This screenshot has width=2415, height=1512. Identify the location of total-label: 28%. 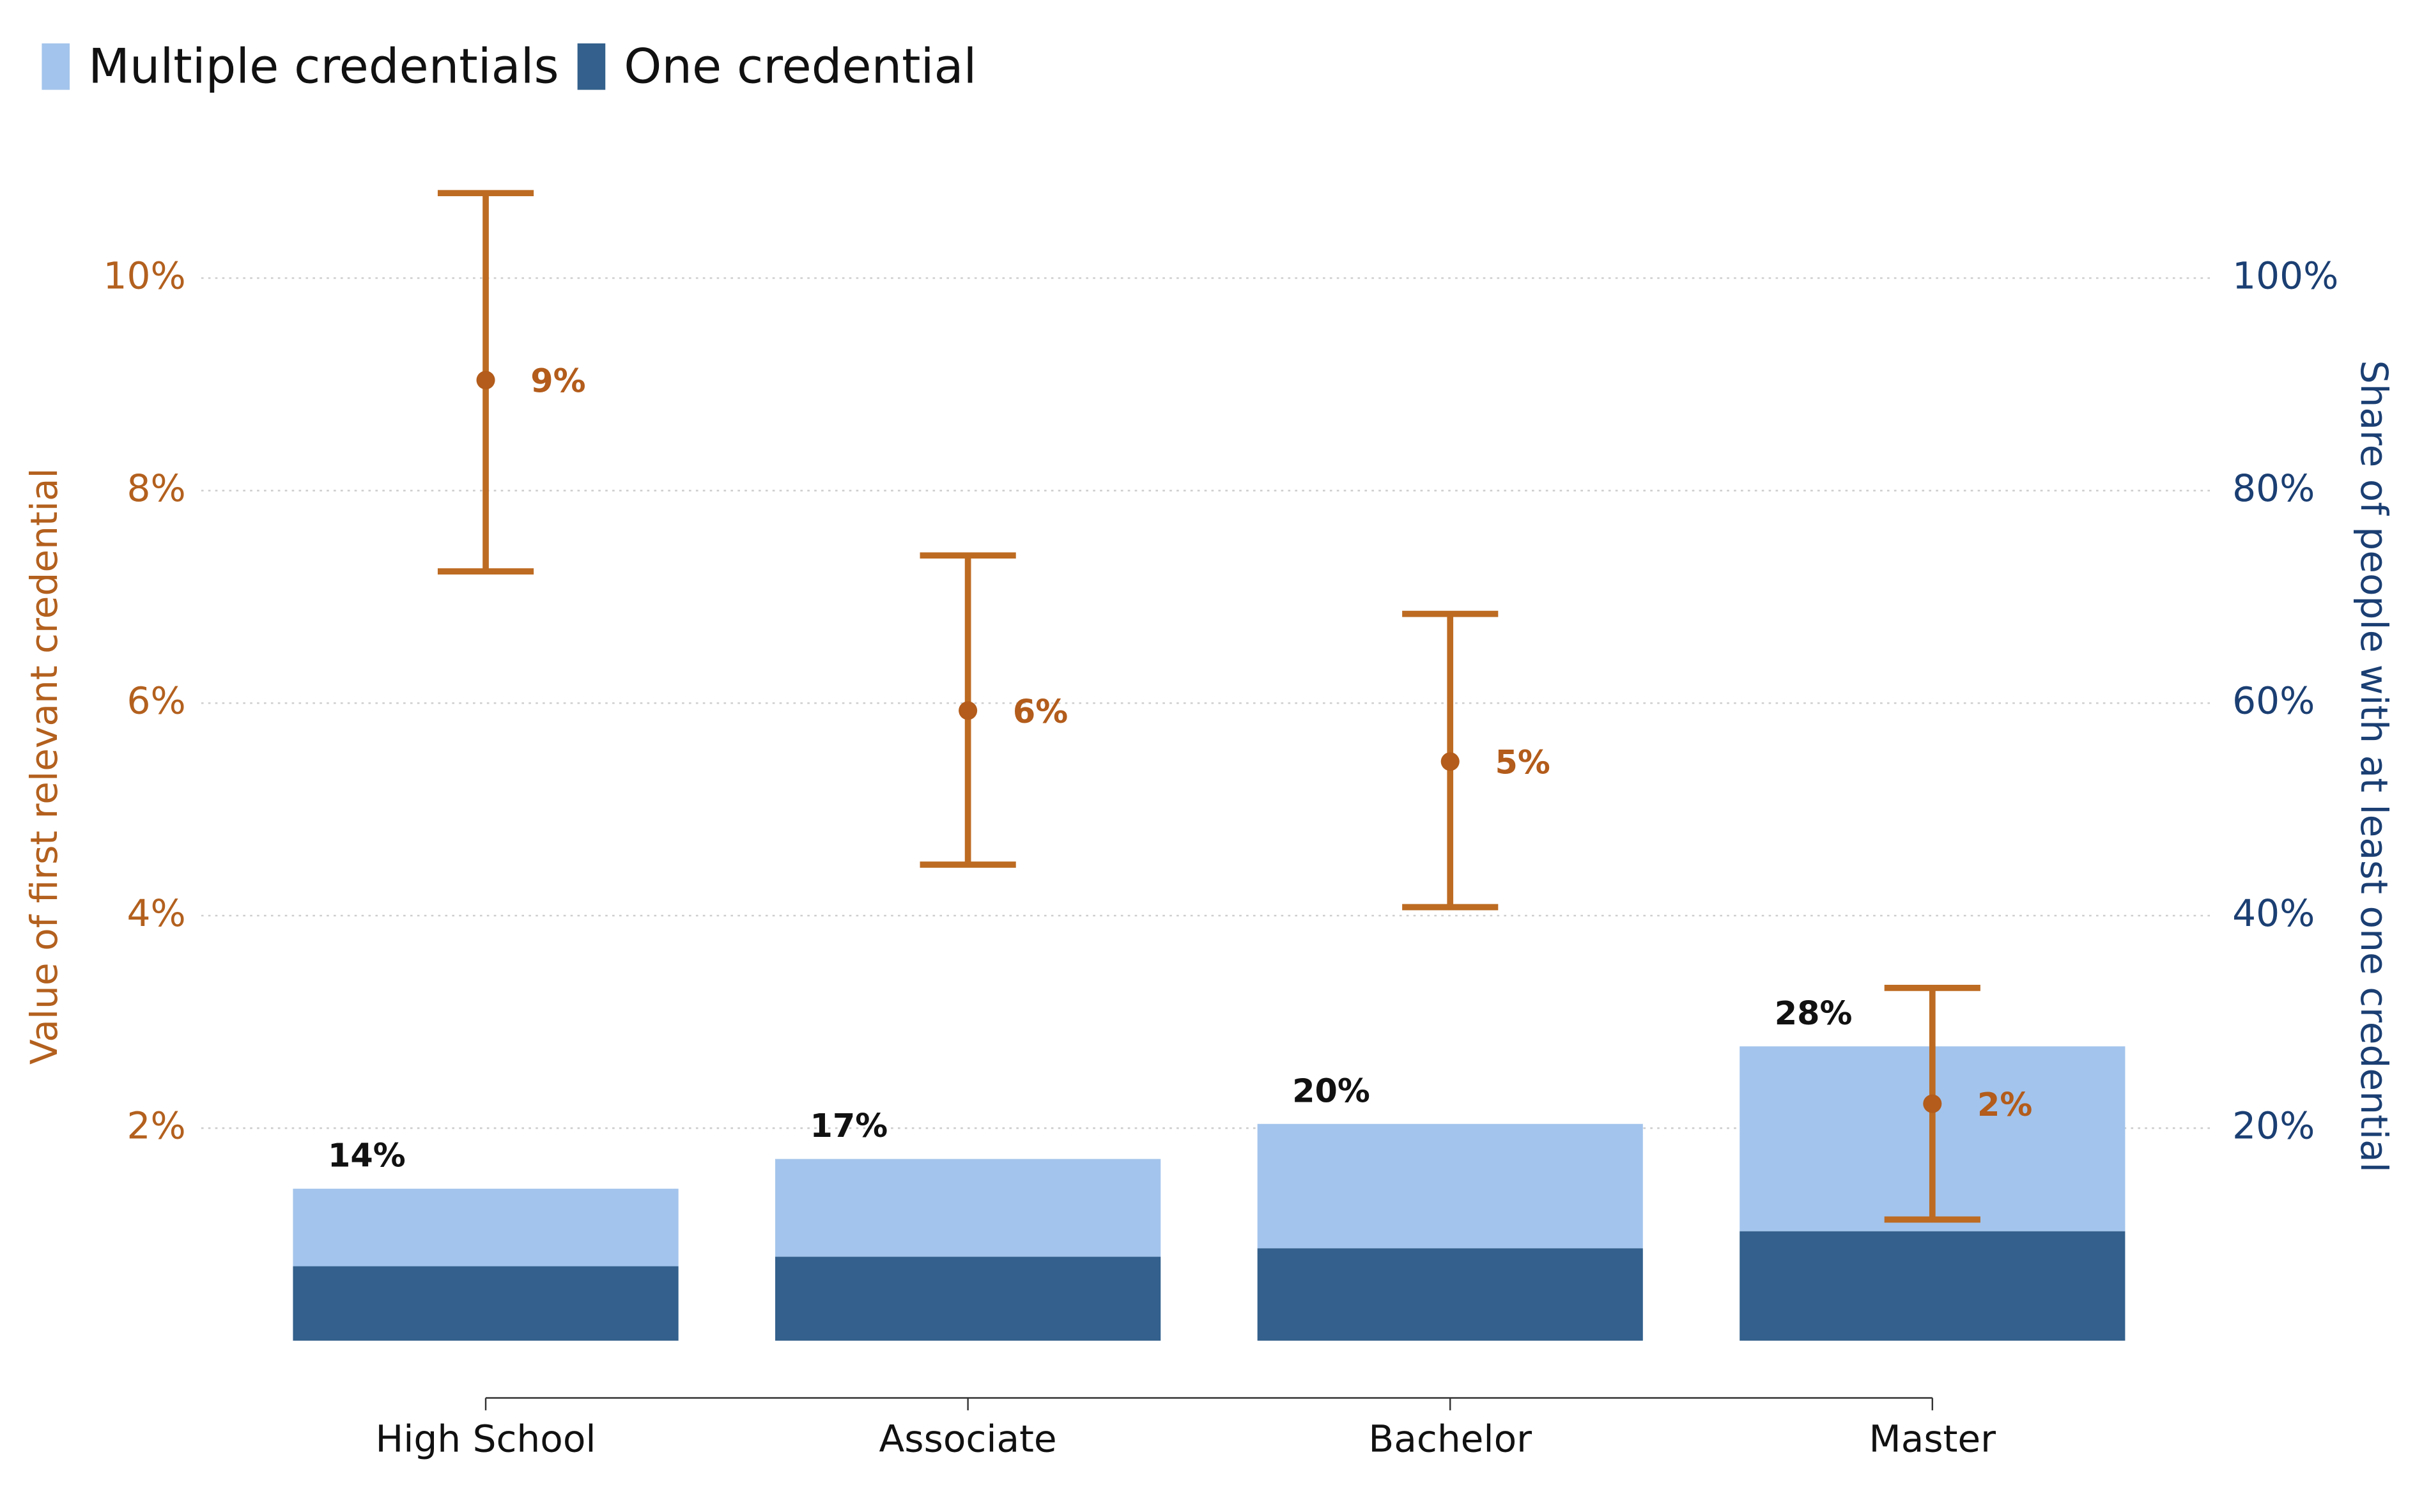
(1814, 1013).